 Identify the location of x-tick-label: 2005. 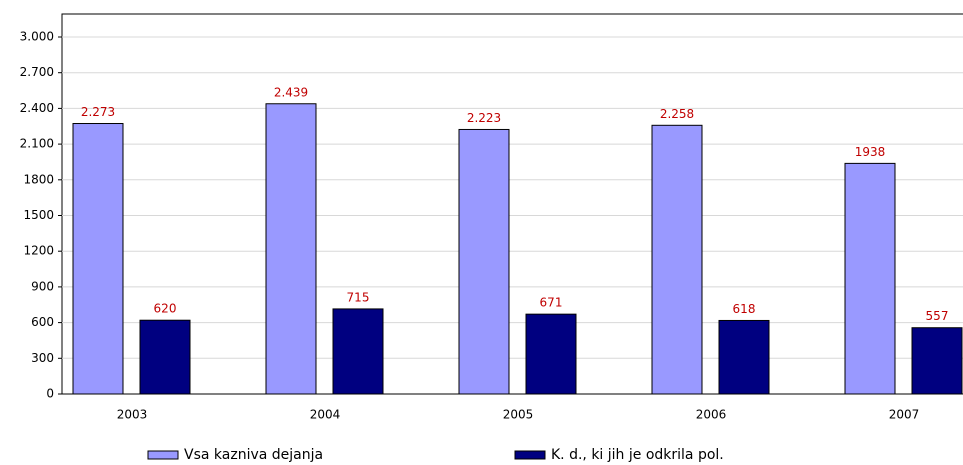
(518, 415).